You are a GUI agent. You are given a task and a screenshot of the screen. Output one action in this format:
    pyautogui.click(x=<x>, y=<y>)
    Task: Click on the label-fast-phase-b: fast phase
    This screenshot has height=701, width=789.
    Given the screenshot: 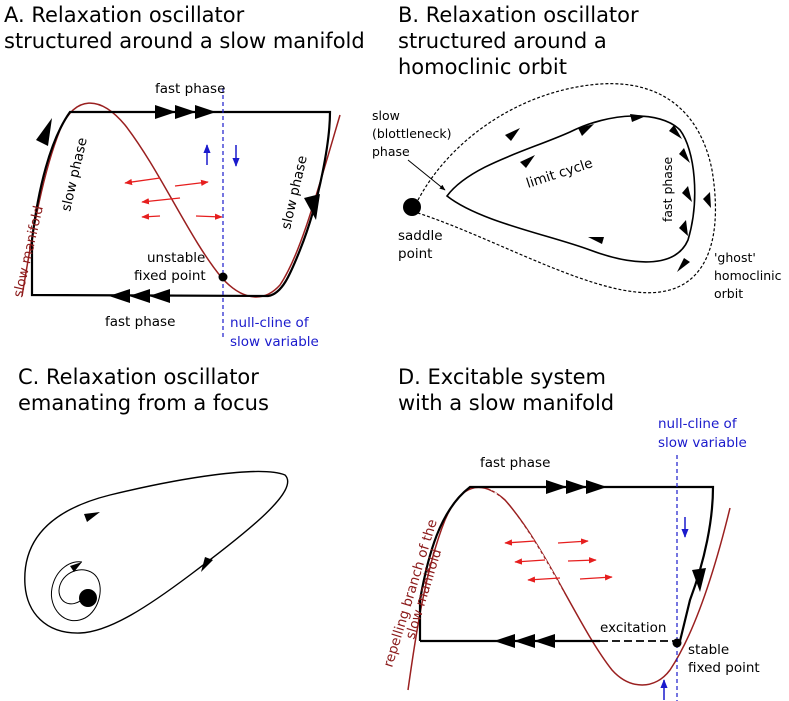 What is the action you would take?
    pyautogui.click(x=667, y=189)
    